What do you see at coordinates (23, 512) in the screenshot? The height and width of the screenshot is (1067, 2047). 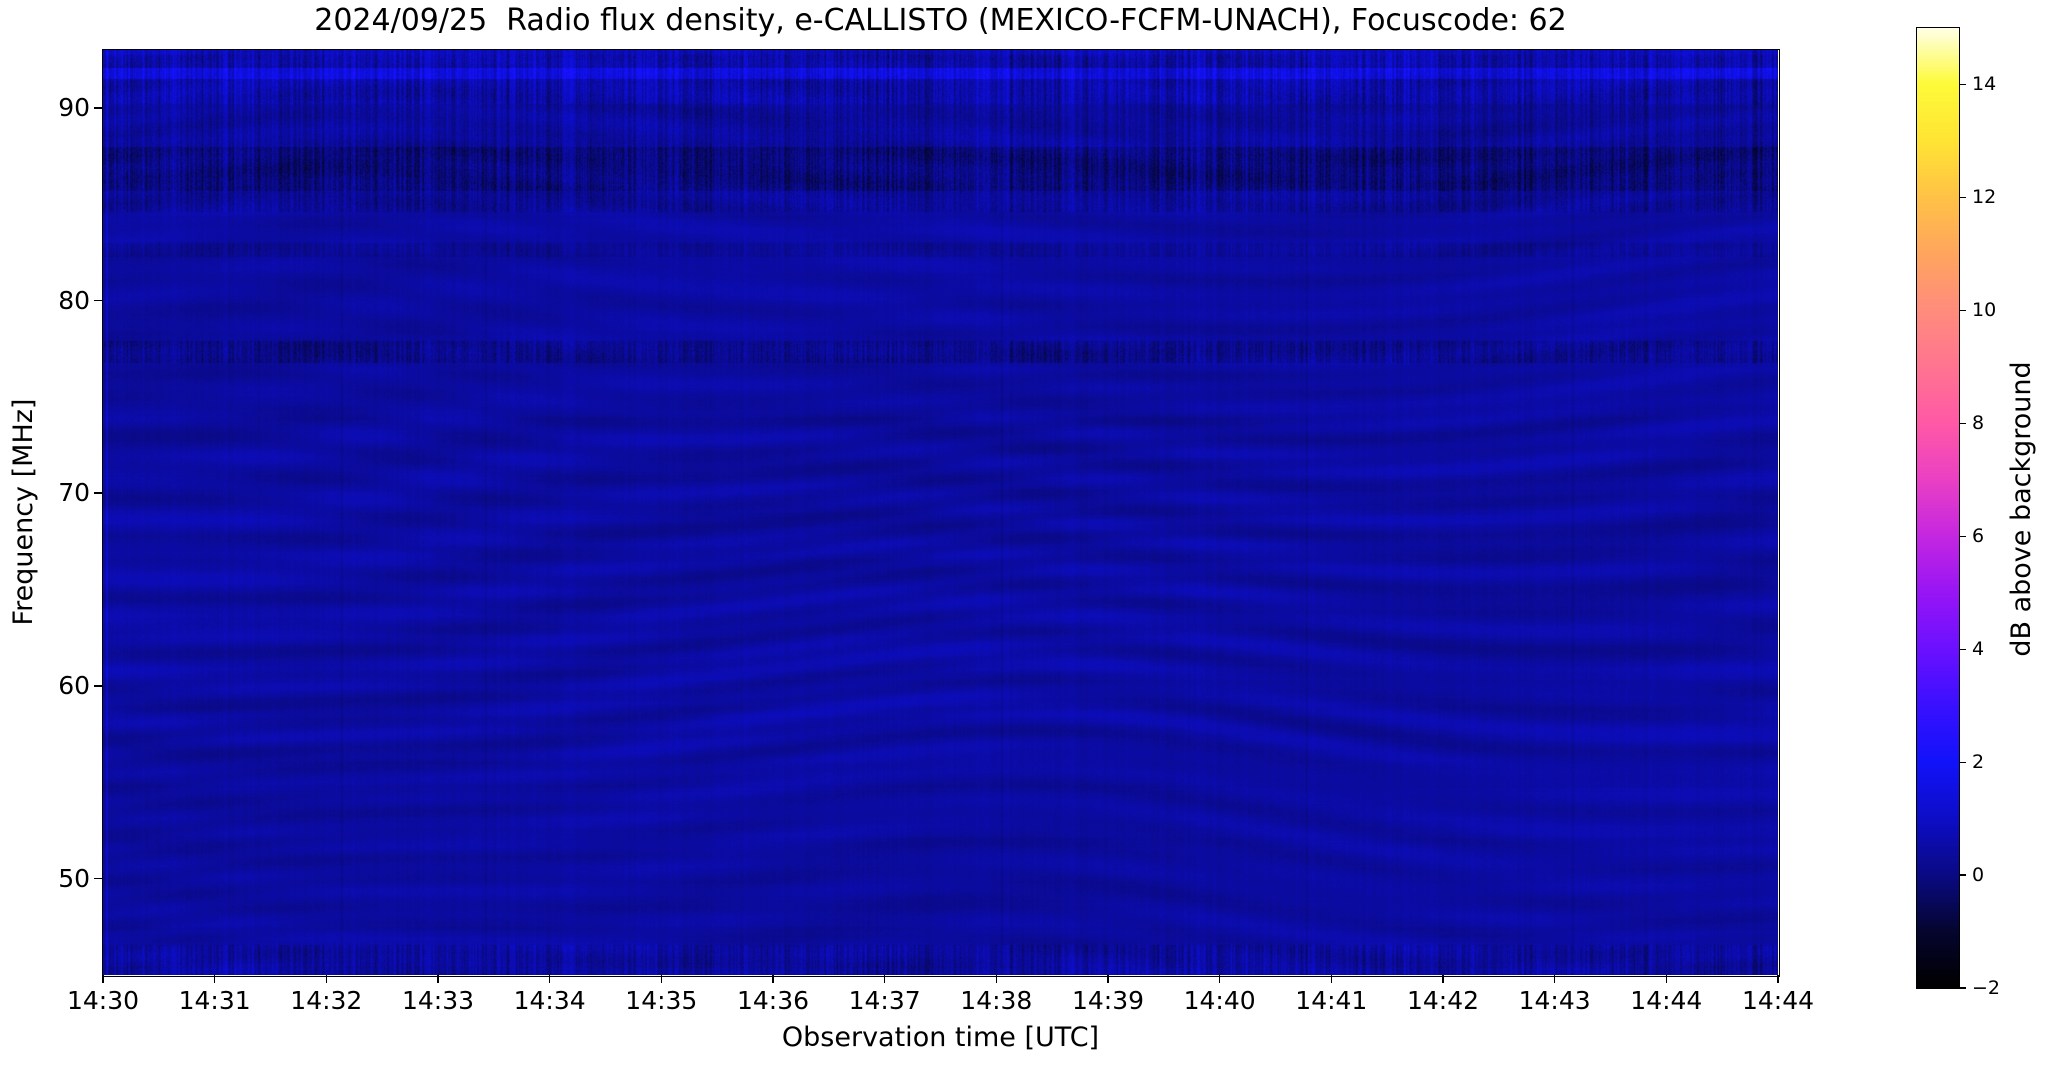 I see `y-axis-label: Frequency [MHz]` at bounding box center [23, 512].